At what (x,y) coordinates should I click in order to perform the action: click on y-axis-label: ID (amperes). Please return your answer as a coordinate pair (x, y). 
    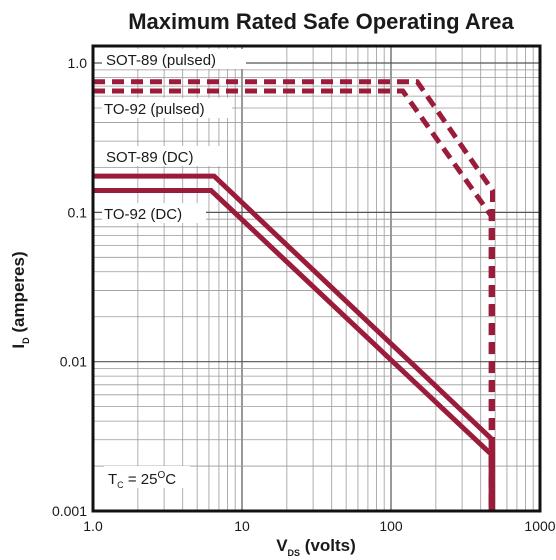
    Looking at the image, I should click on (20, 299).